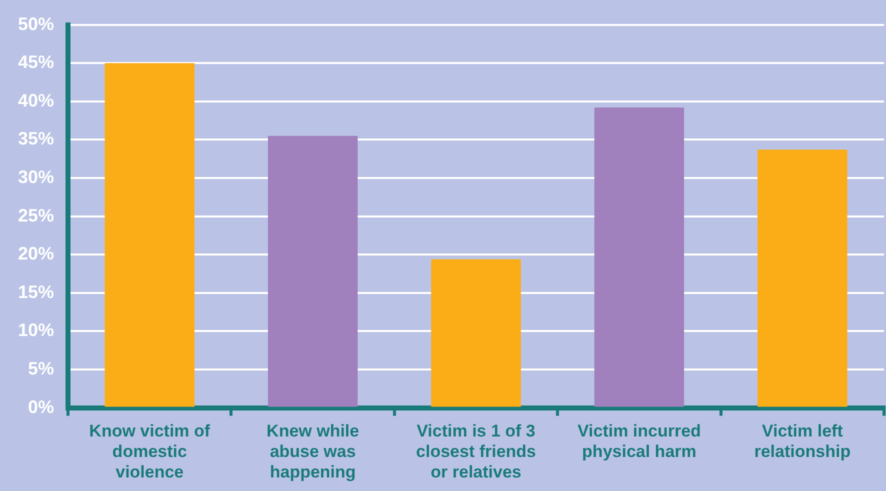 The width and height of the screenshot is (886, 491). Describe the element at coordinates (149, 452) in the screenshot. I see `x-tick-label: Know victim of domestic violence` at that location.